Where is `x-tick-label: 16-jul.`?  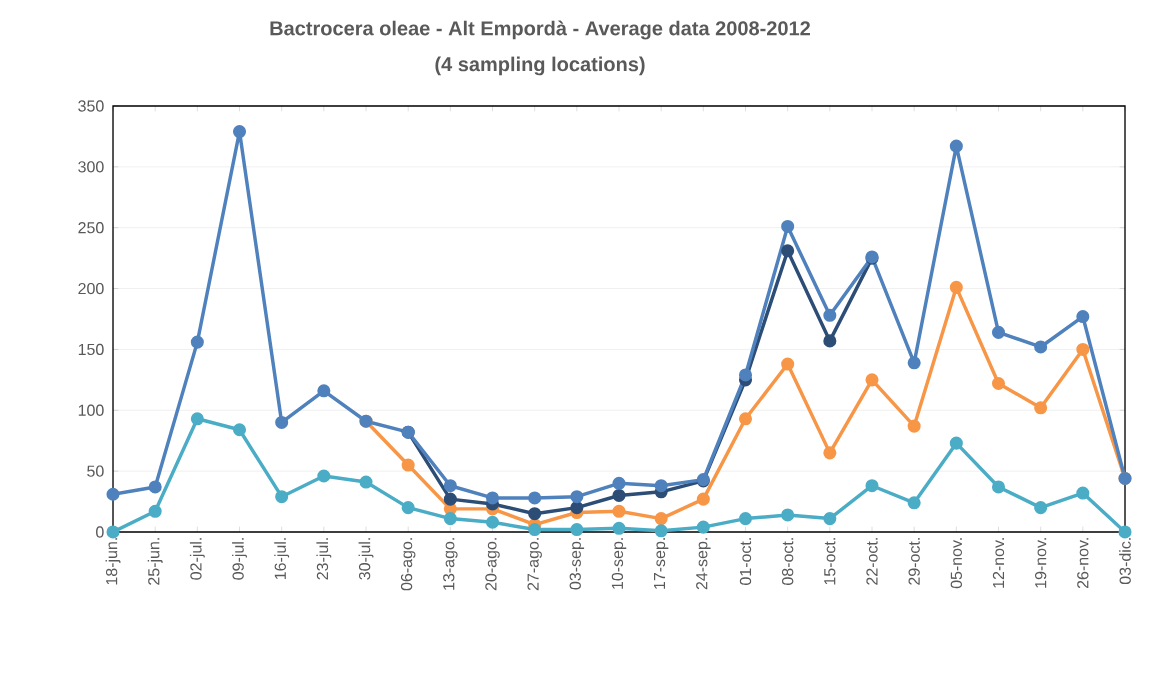
x-tick-label: 16-jul. is located at coordinates (282, 559).